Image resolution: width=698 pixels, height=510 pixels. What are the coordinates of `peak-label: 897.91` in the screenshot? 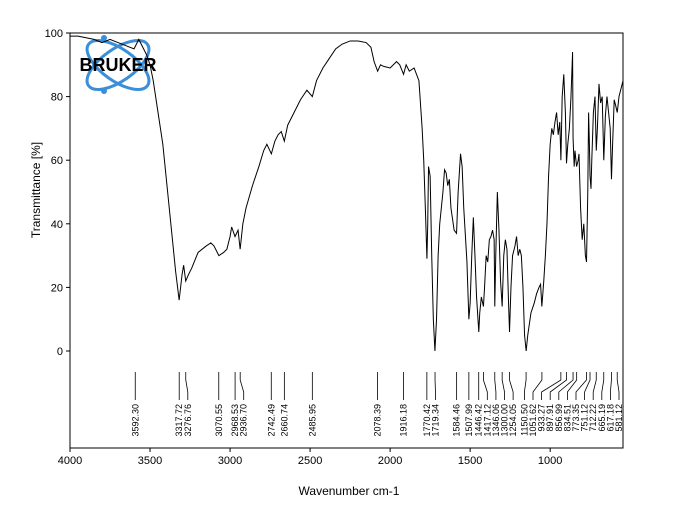 It's located at (550, 418).